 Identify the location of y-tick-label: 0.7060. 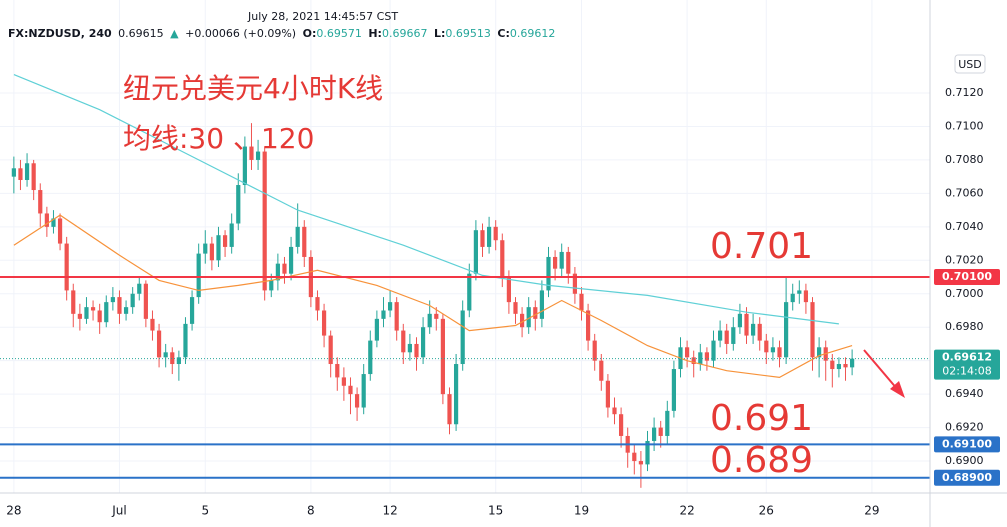
(964, 192).